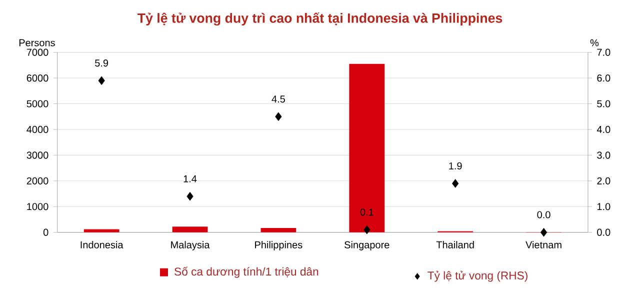  What do you see at coordinates (37, 180) in the screenshot?
I see `y-tick-label: 2000` at bounding box center [37, 180].